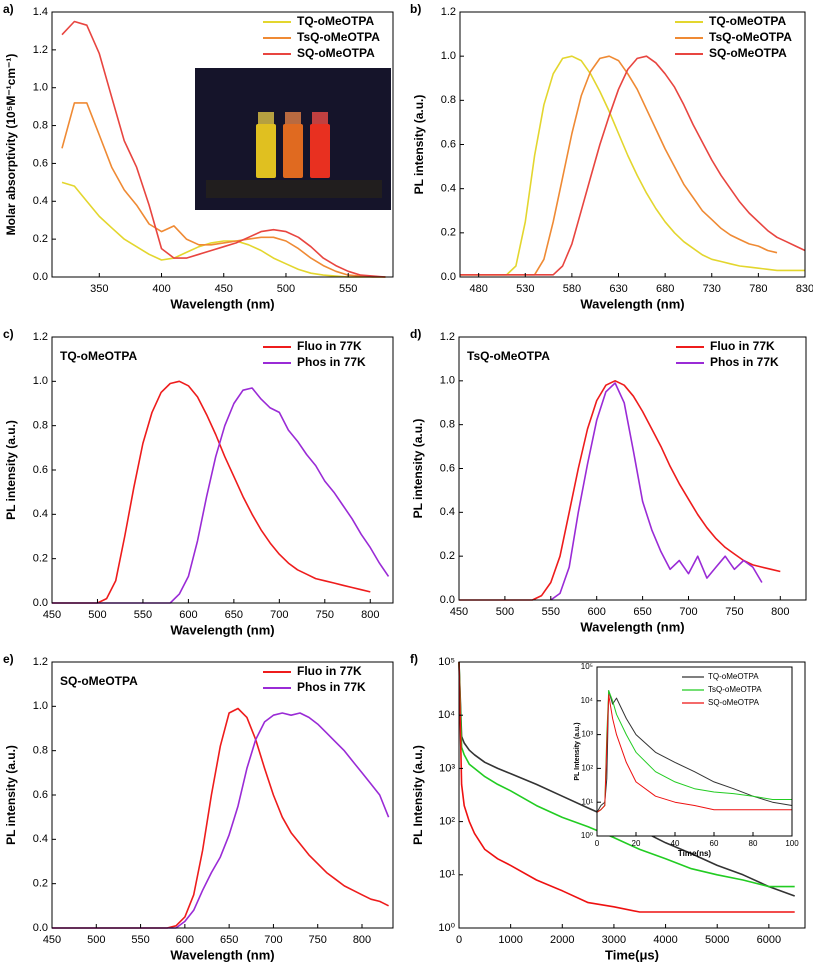 The width and height of the screenshot is (813, 975). What do you see at coordinates (525, 289) in the screenshot?
I see `x-tick-label: 530` at bounding box center [525, 289].